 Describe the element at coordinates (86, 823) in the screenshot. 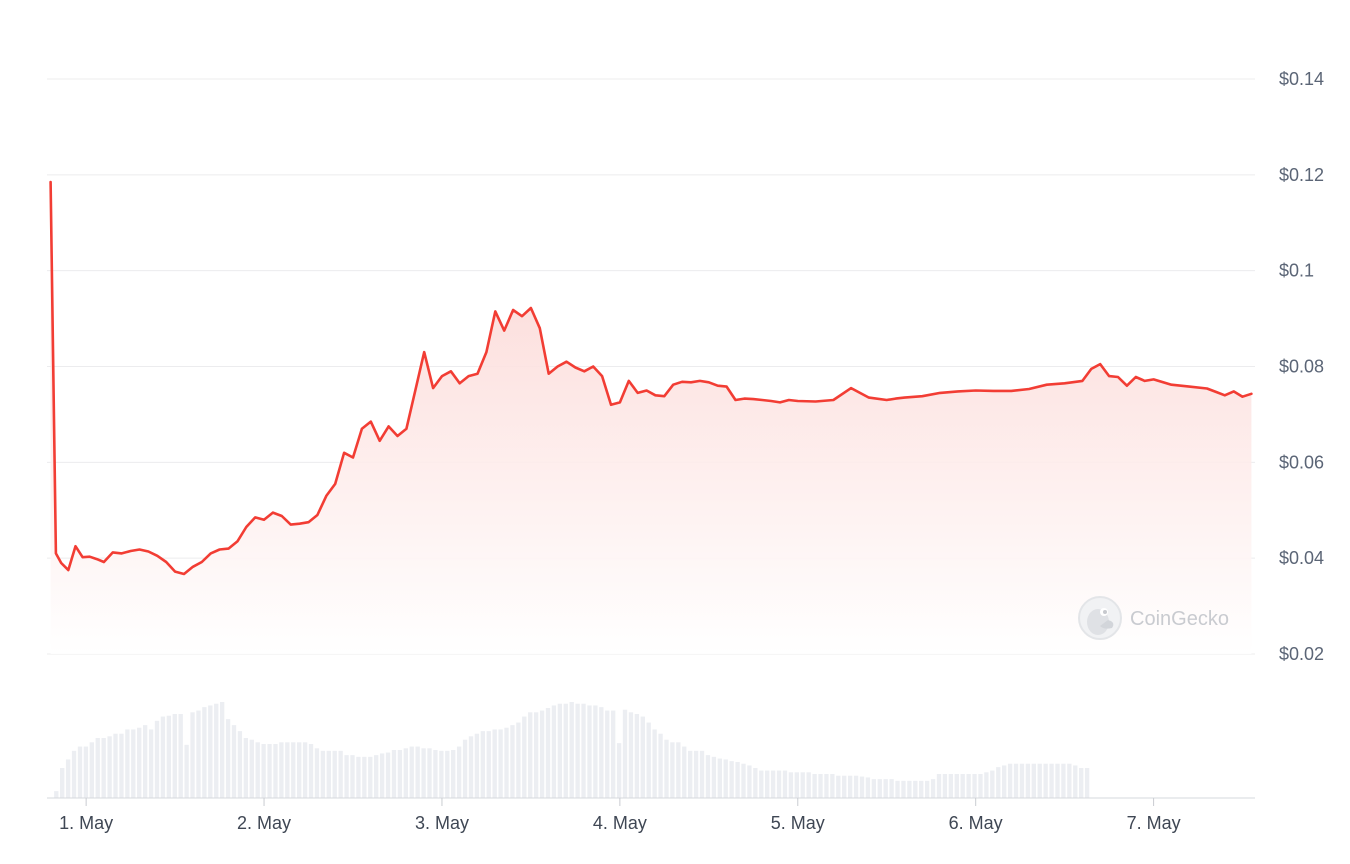

I see `x-tick-label: 1. May` at that location.